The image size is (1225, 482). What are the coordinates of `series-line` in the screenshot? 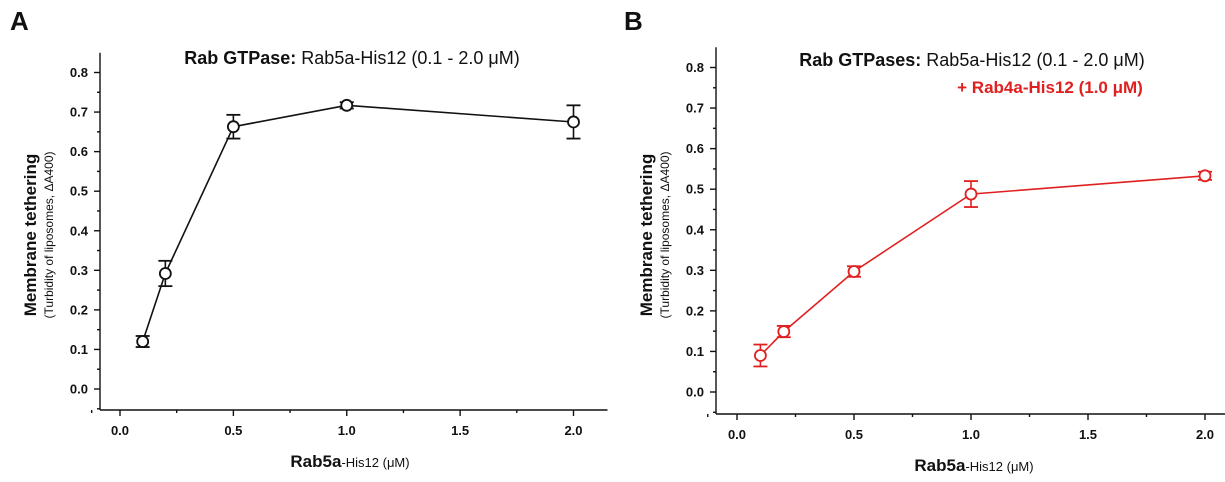 It's located at (982, 266).